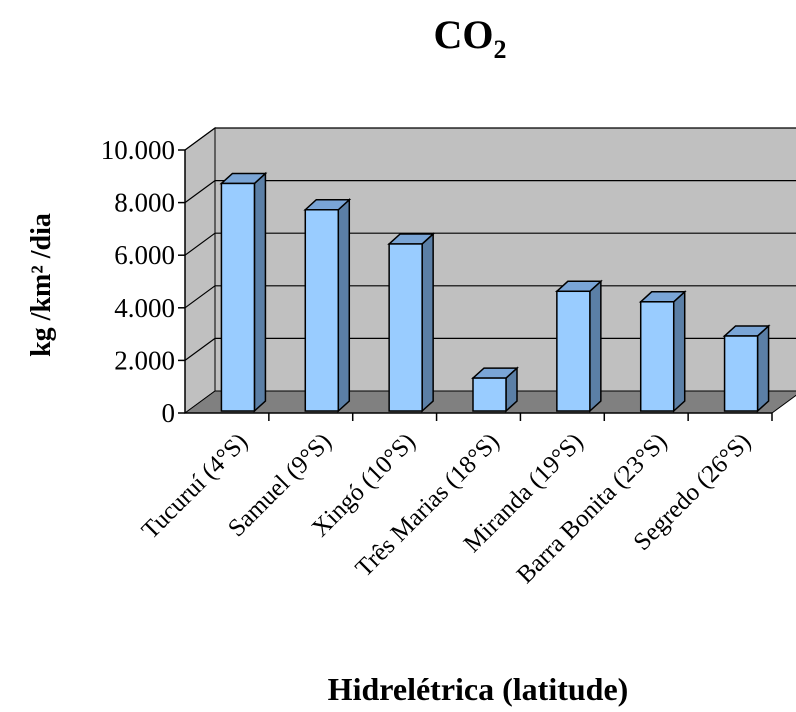  I want to click on y-tick-labels: 0 2.000 4.000 6.000 8.000 10.000, so click(138, 281).